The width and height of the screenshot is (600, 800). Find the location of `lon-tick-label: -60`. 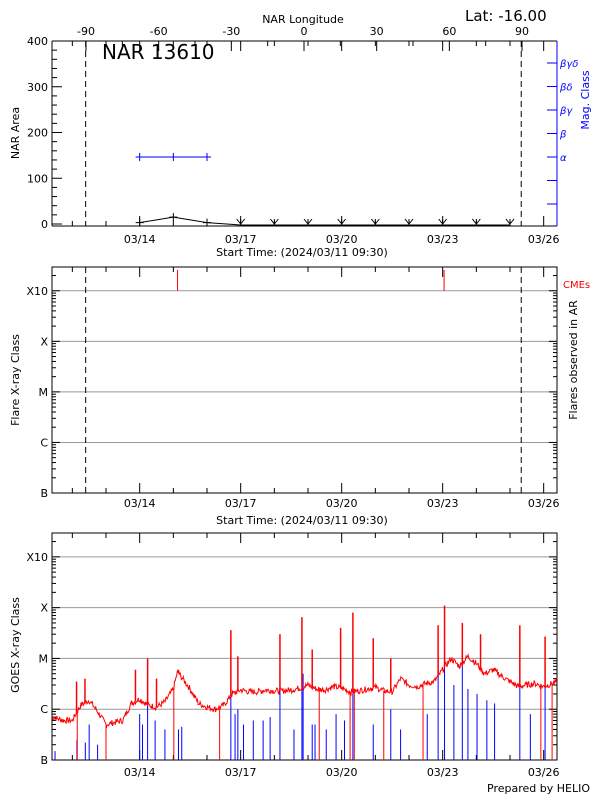

lon-tick-label: -60 is located at coordinates (159, 31).